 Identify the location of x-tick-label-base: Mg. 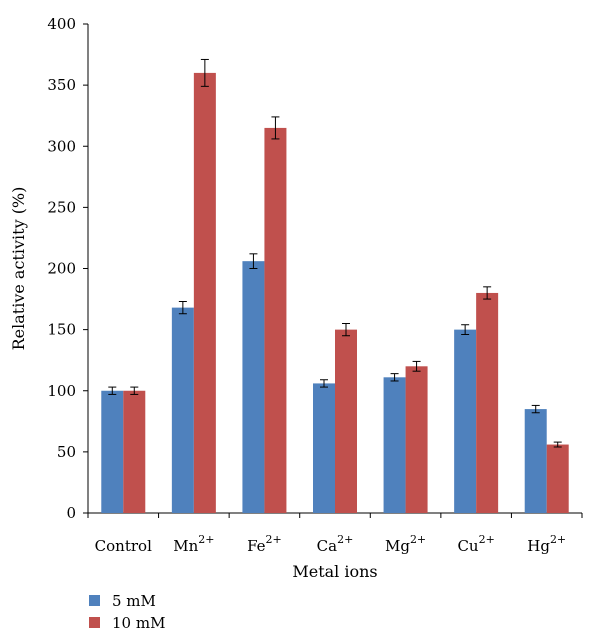
(397, 546).